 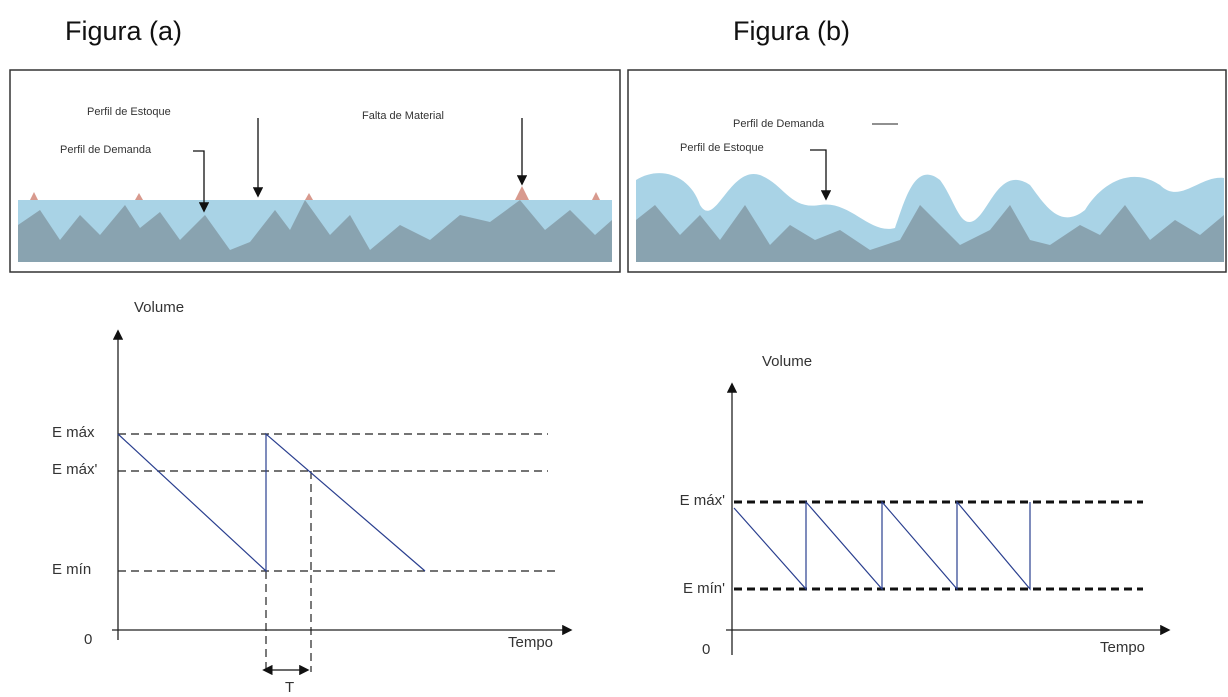 What do you see at coordinates (403, 116) in the screenshot?
I see `illustration-label: Falta de Material` at bounding box center [403, 116].